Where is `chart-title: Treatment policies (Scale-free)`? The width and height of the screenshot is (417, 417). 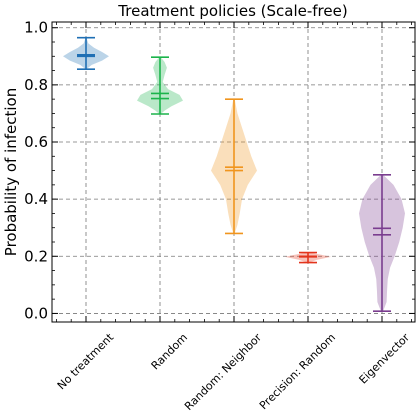
chart-title: Treatment policies (Scale-free) is located at coordinates (232, 11).